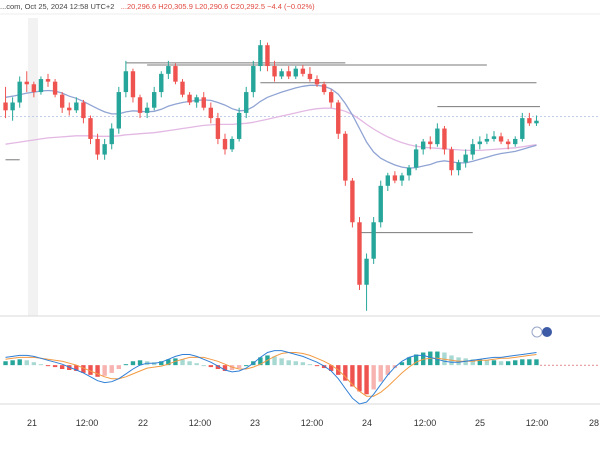 The image size is (600, 455). Describe the element at coordinates (200, 423) in the screenshot. I see `time-axis-label: 12:00` at that location.